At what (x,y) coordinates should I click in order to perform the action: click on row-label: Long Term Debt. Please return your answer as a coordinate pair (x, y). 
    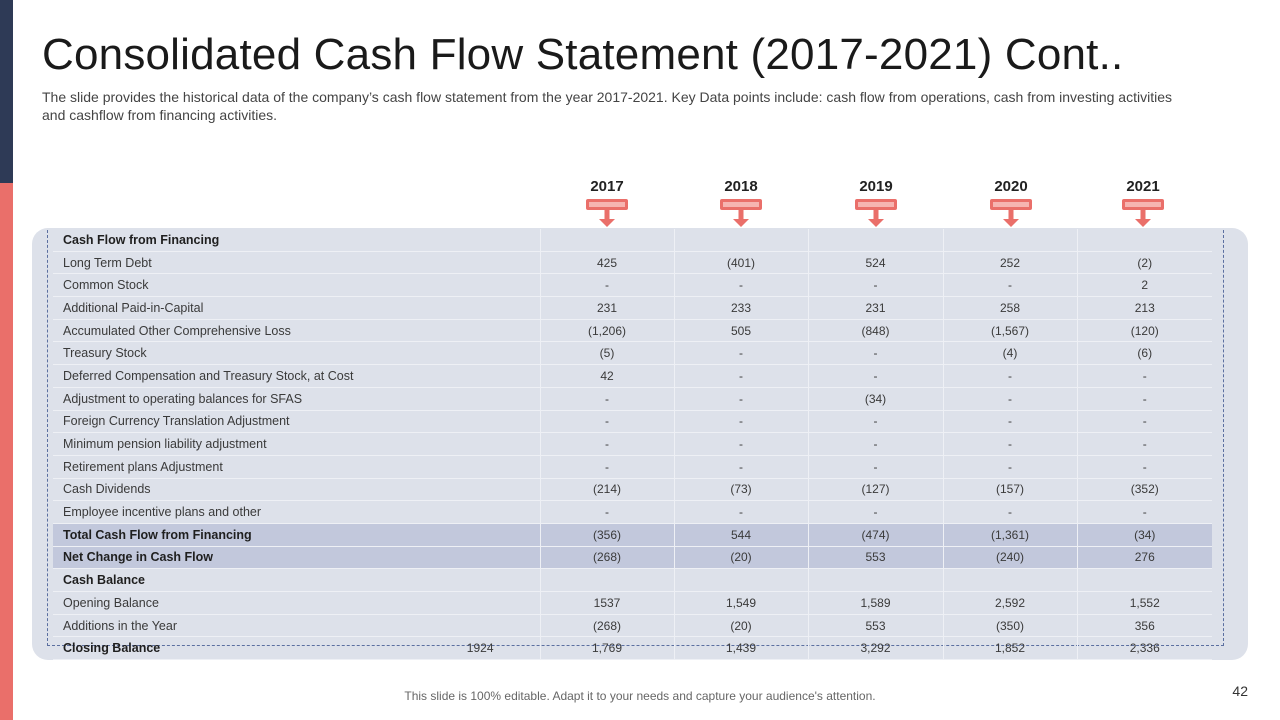
    Looking at the image, I should click on (254, 263).